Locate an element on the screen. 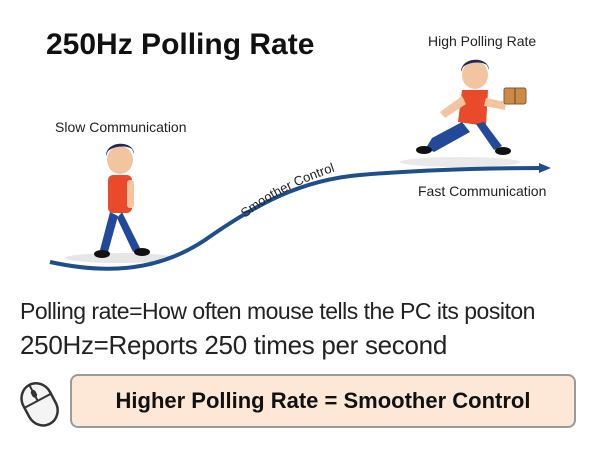 The height and width of the screenshot is (450, 600). walker-shadow is located at coordinates (120, 258).